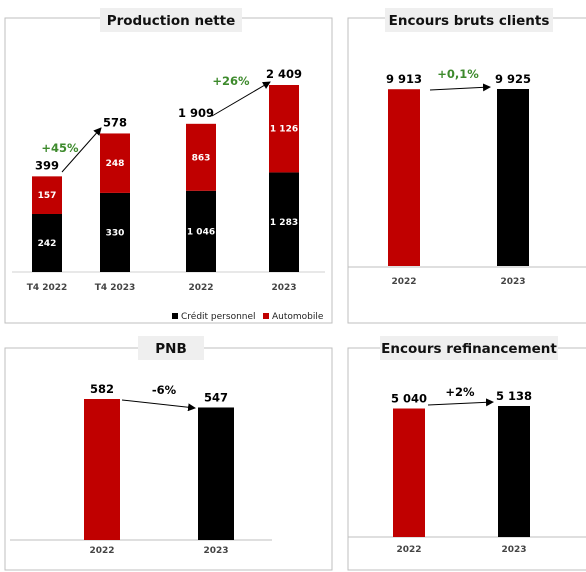 This screenshot has width=586, height=572. Describe the element at coordinates (115, 122) in the screenshot. I see `total-label: 578` at that location.